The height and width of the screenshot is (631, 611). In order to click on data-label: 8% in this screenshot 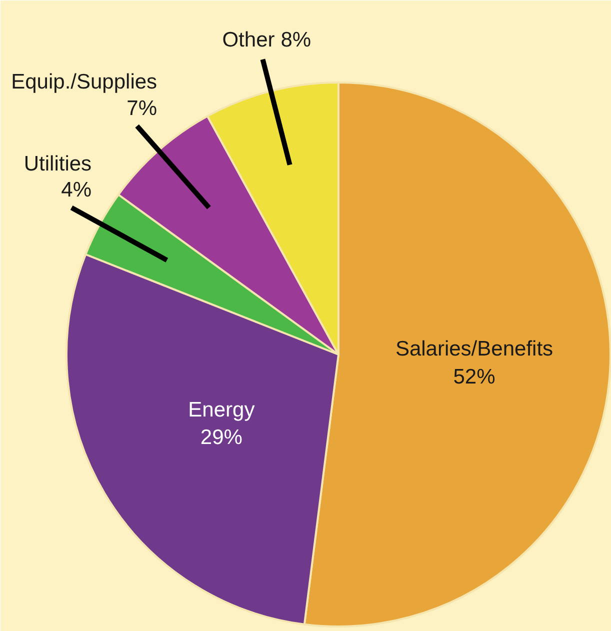, I will do `click(296, 40)`.